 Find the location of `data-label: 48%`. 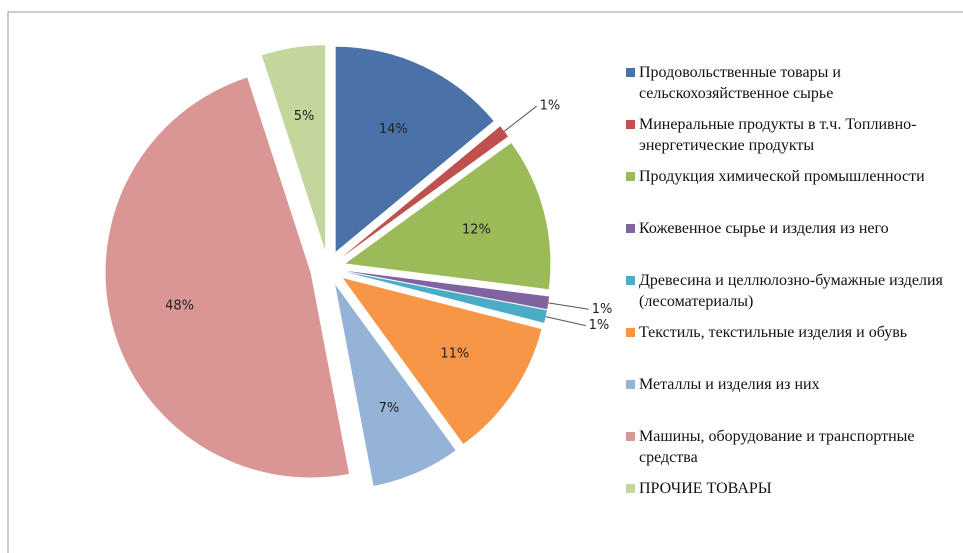

data-label: 48% is located at coordinates (179, 306).